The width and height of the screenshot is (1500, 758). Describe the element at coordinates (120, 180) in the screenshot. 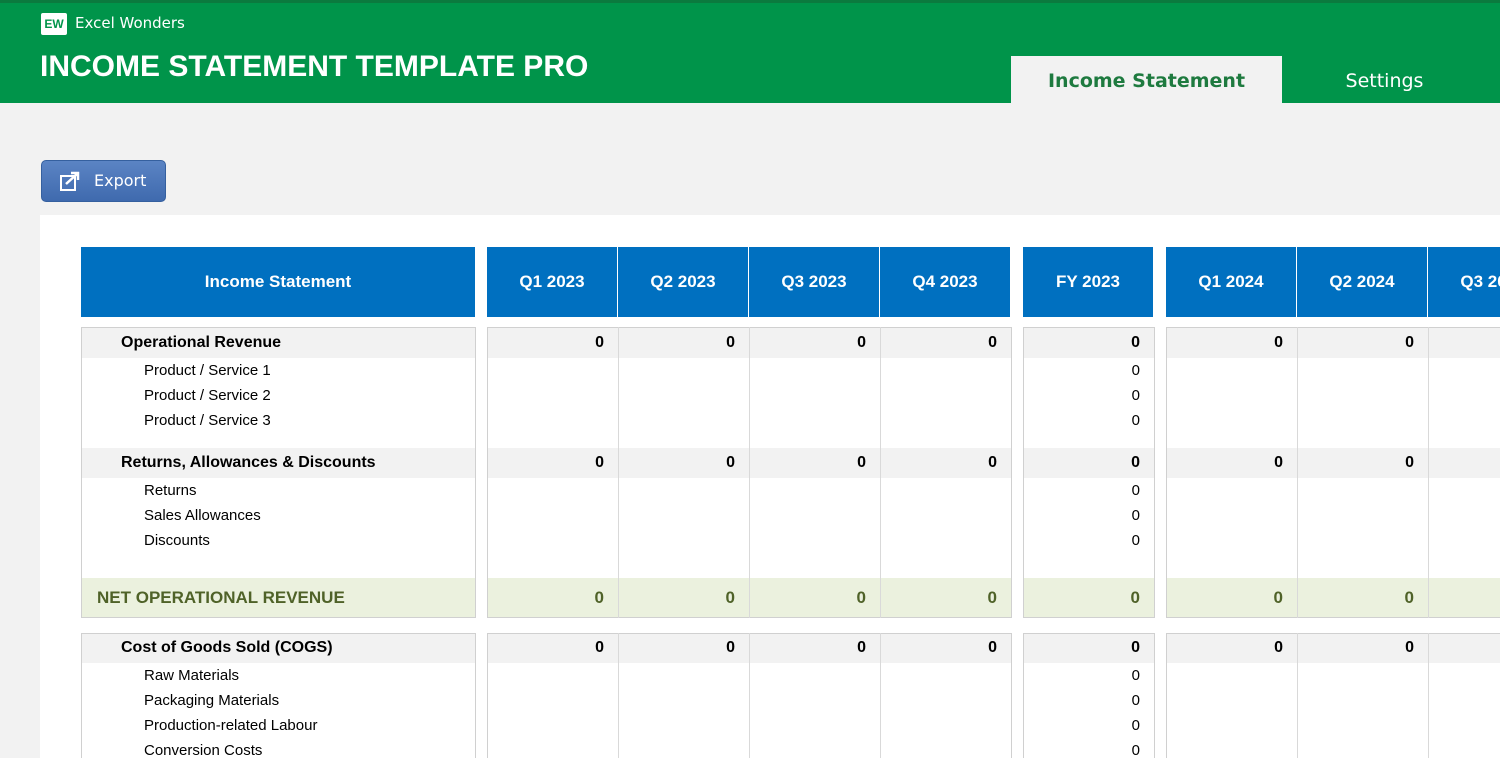

I see `export-label: Export` at that location.